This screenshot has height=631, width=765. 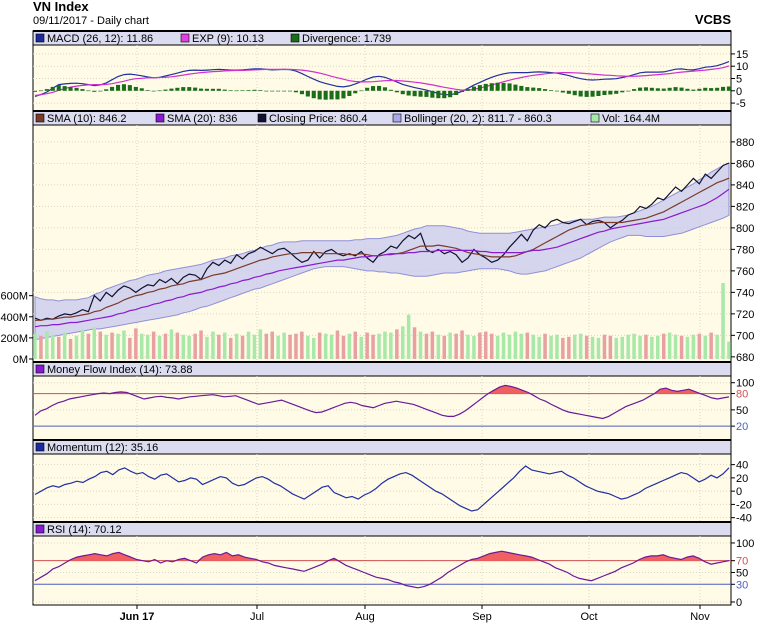 I want to click on ytick-label-momentum-4: -40, so click(x=744, y=519).